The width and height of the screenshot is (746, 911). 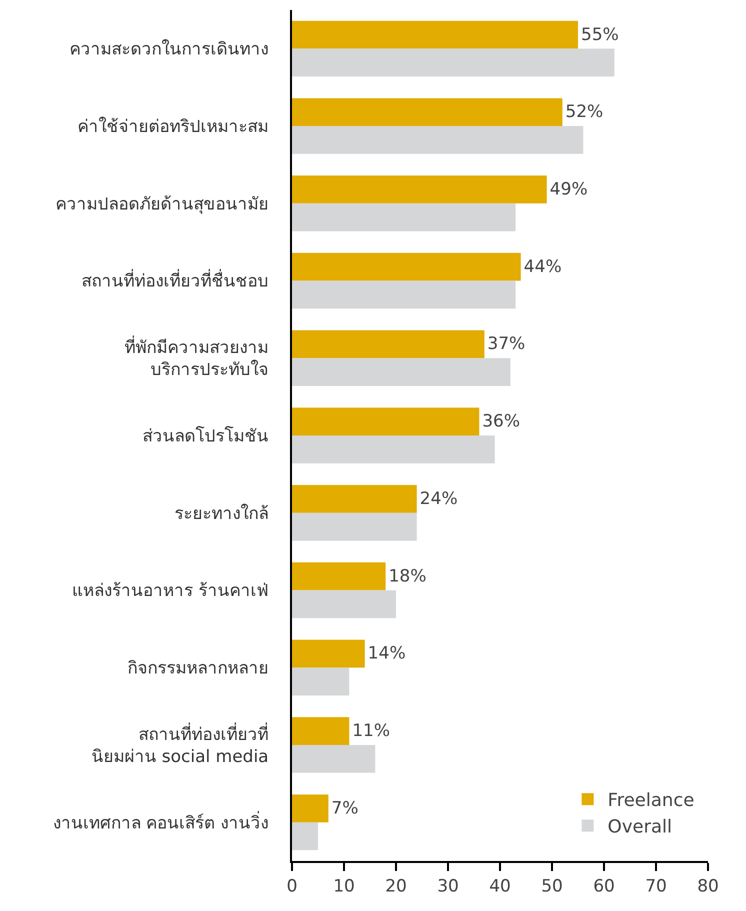 What do you see at coordinates (371, 731) in the screenshot?
I see `data-label: 11%` at bounding box center [371, 731].